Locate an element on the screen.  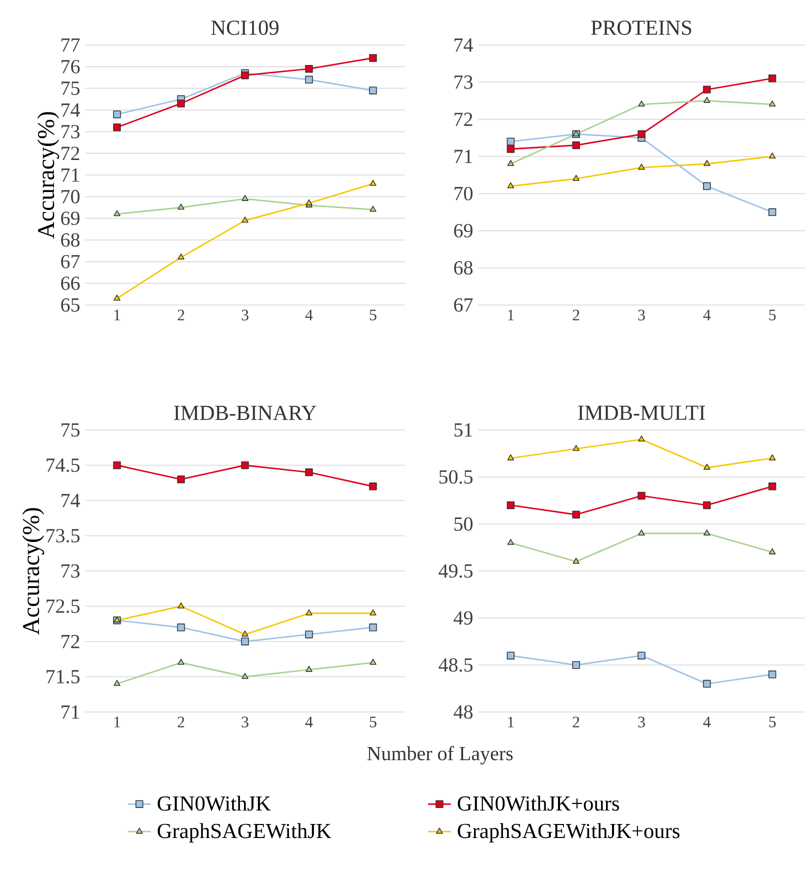
chart-title: IMDB-MULTI is located at coordinates (641, 413).